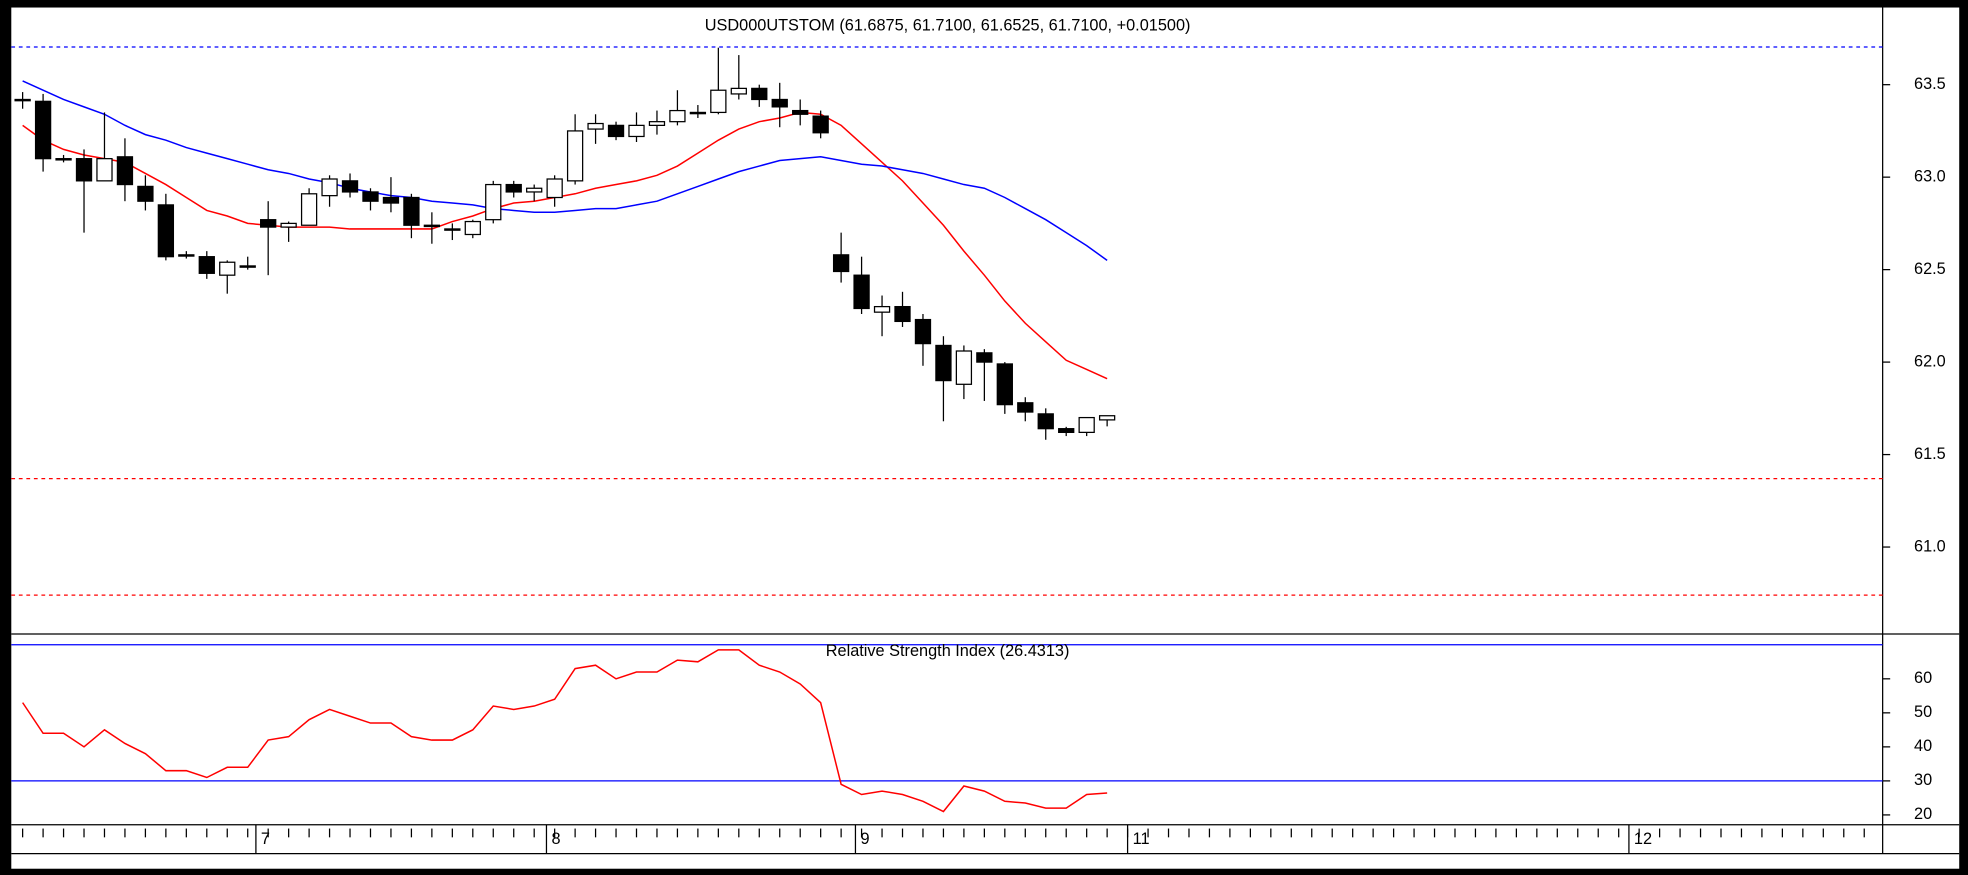 Image resolution: width=1968 pixels, height=875 pixels. Describe the element at coordinates (1923, 780) in the screenshot. I see `y-tick-label: 30` at that location.